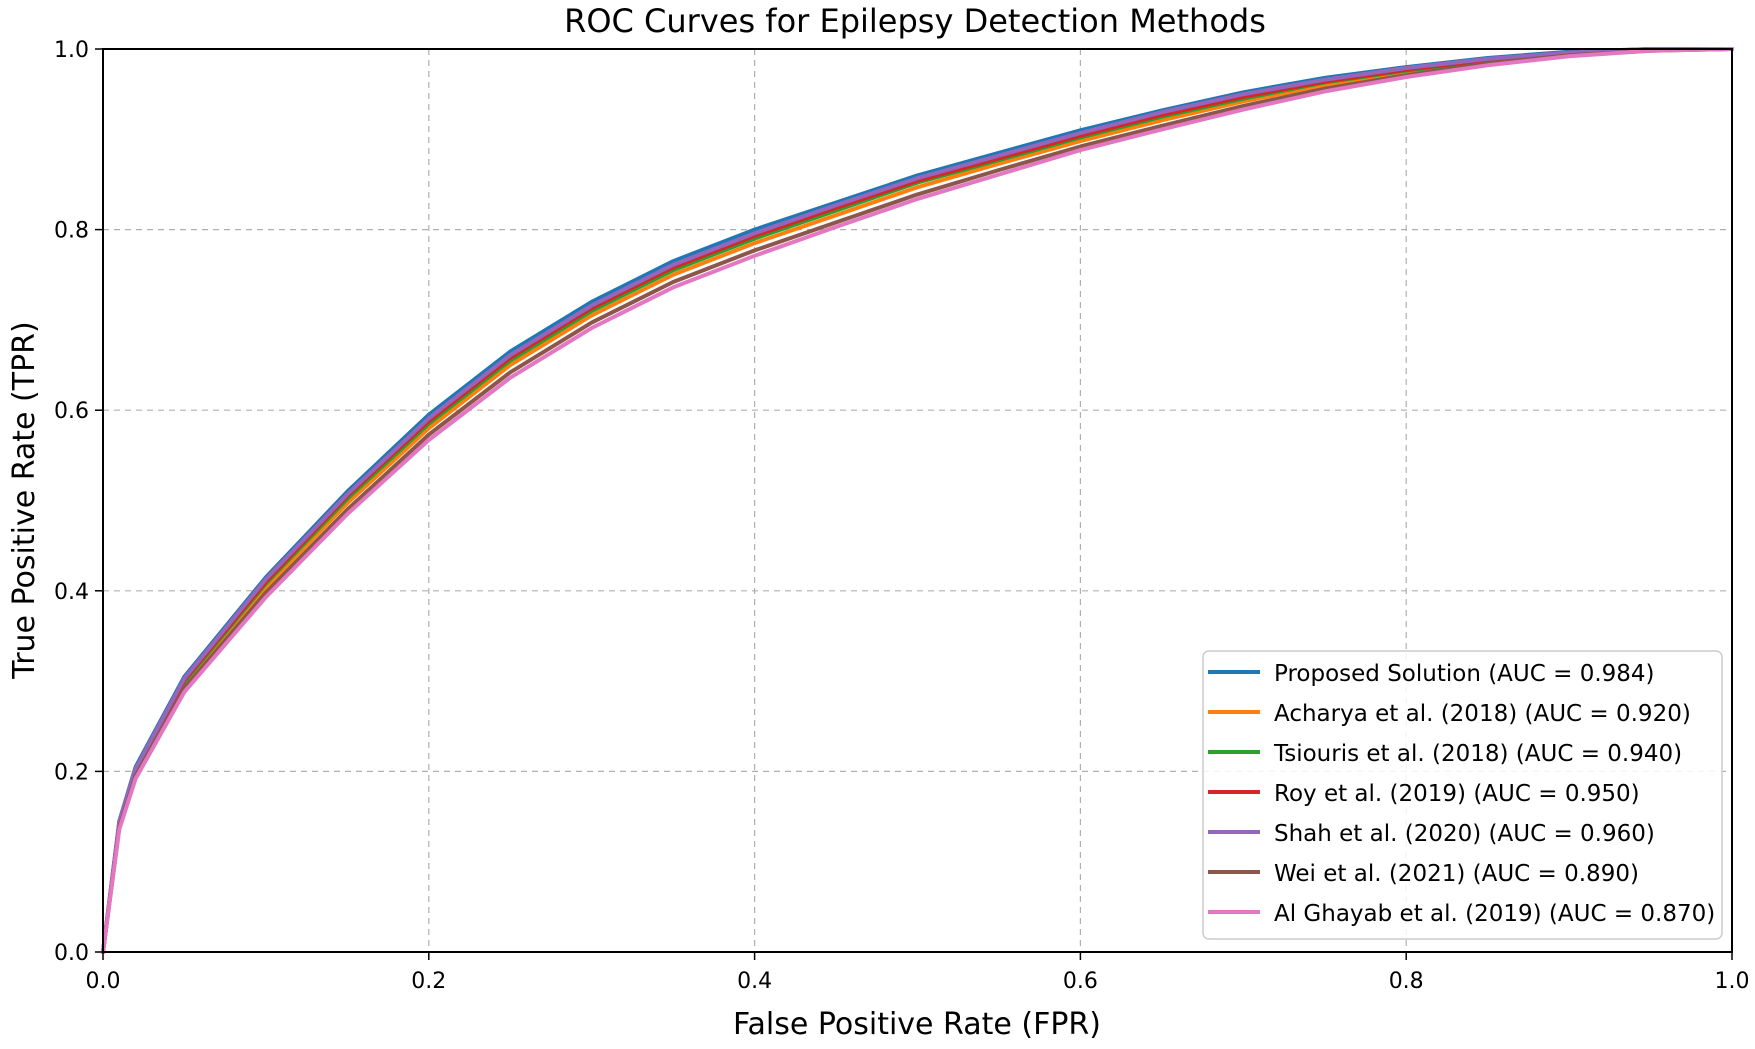  I want to click on legend-label: Acharya et al. (2018) (AUC = 0.920), so click(1482, 714).